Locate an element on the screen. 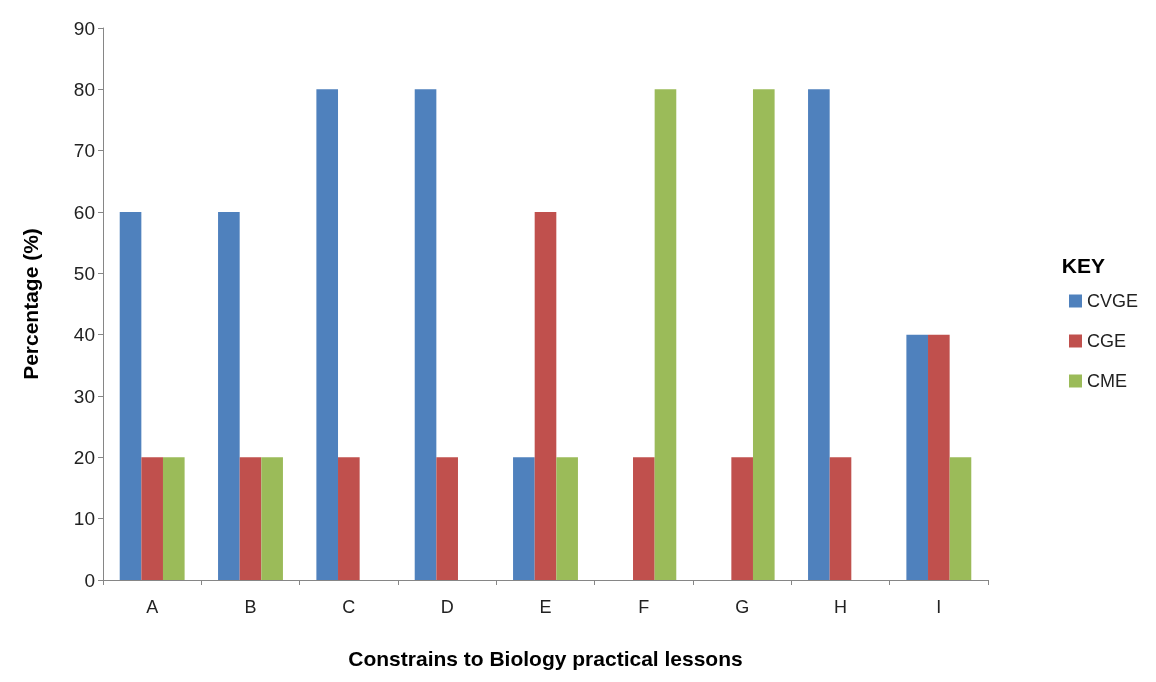  x-tick-label: B is located at coordinates (250, 607).